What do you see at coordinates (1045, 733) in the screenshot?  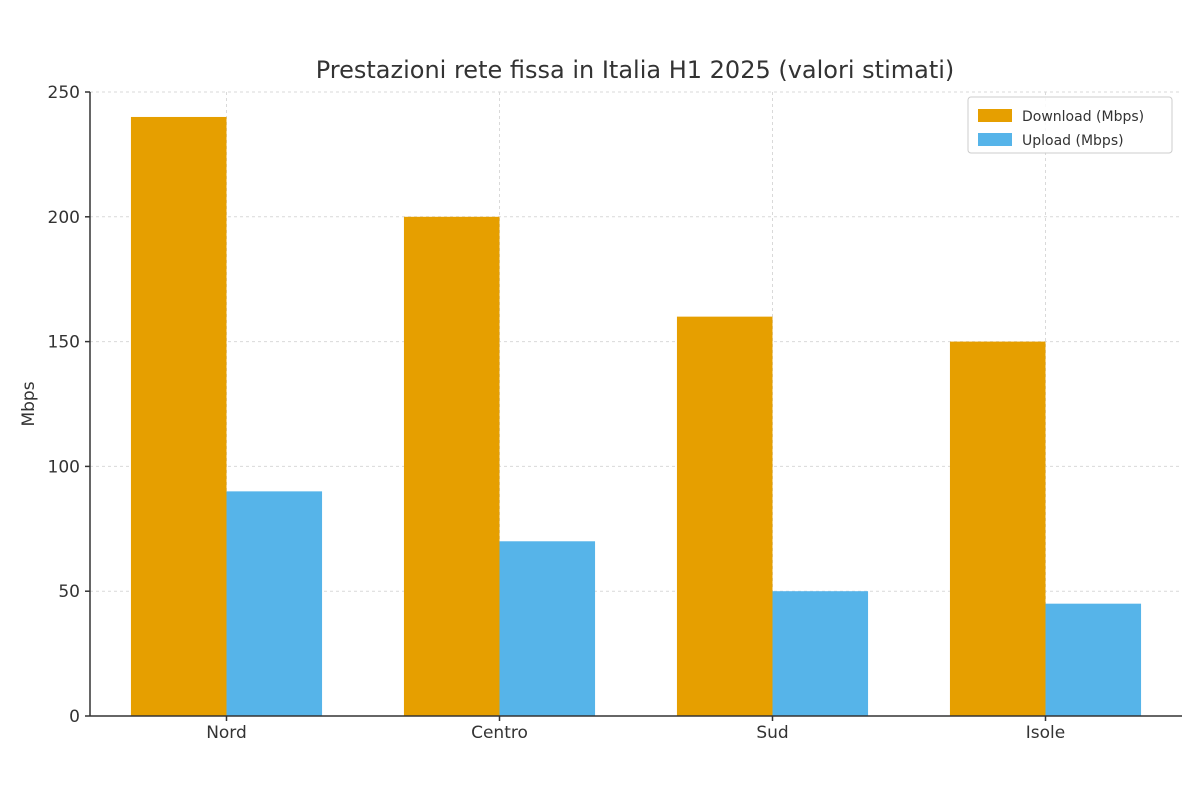 I see `x-tick-label-isole: Isole` at bounding box center [1045, 733].